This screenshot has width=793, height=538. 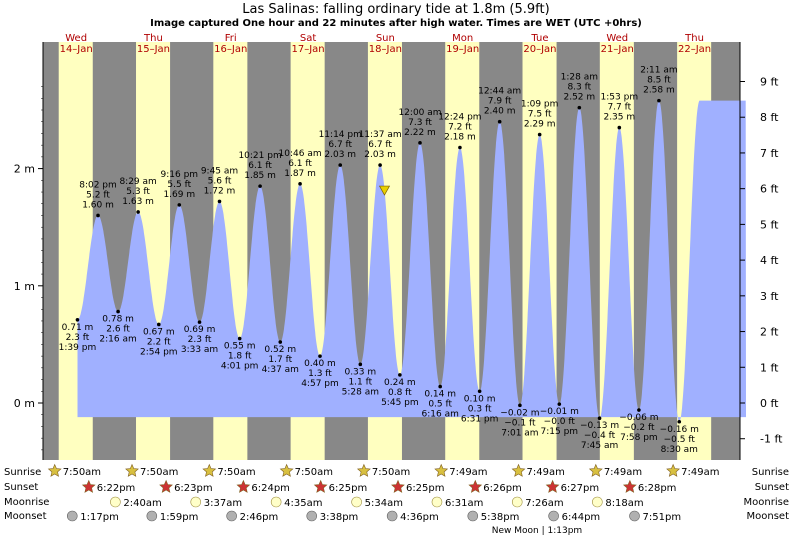 What do you see at coordinates (559, 412) in the screenshot?
I see `extreme-meters: −0.01 m` at bounding box center [559, 412].